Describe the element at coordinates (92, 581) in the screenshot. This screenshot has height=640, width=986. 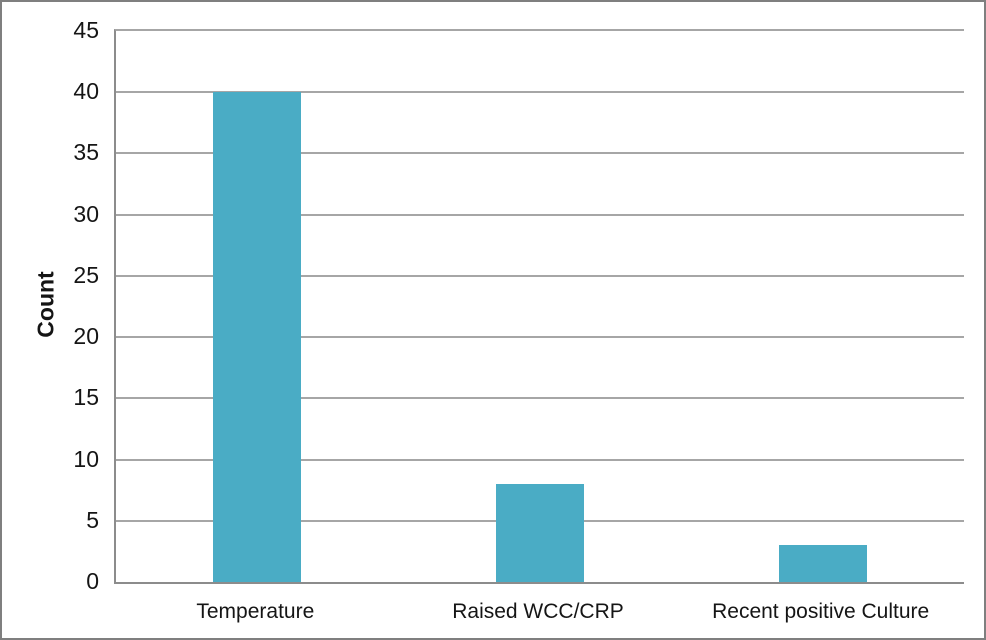
I see `y-tick-label: 0` at that location.